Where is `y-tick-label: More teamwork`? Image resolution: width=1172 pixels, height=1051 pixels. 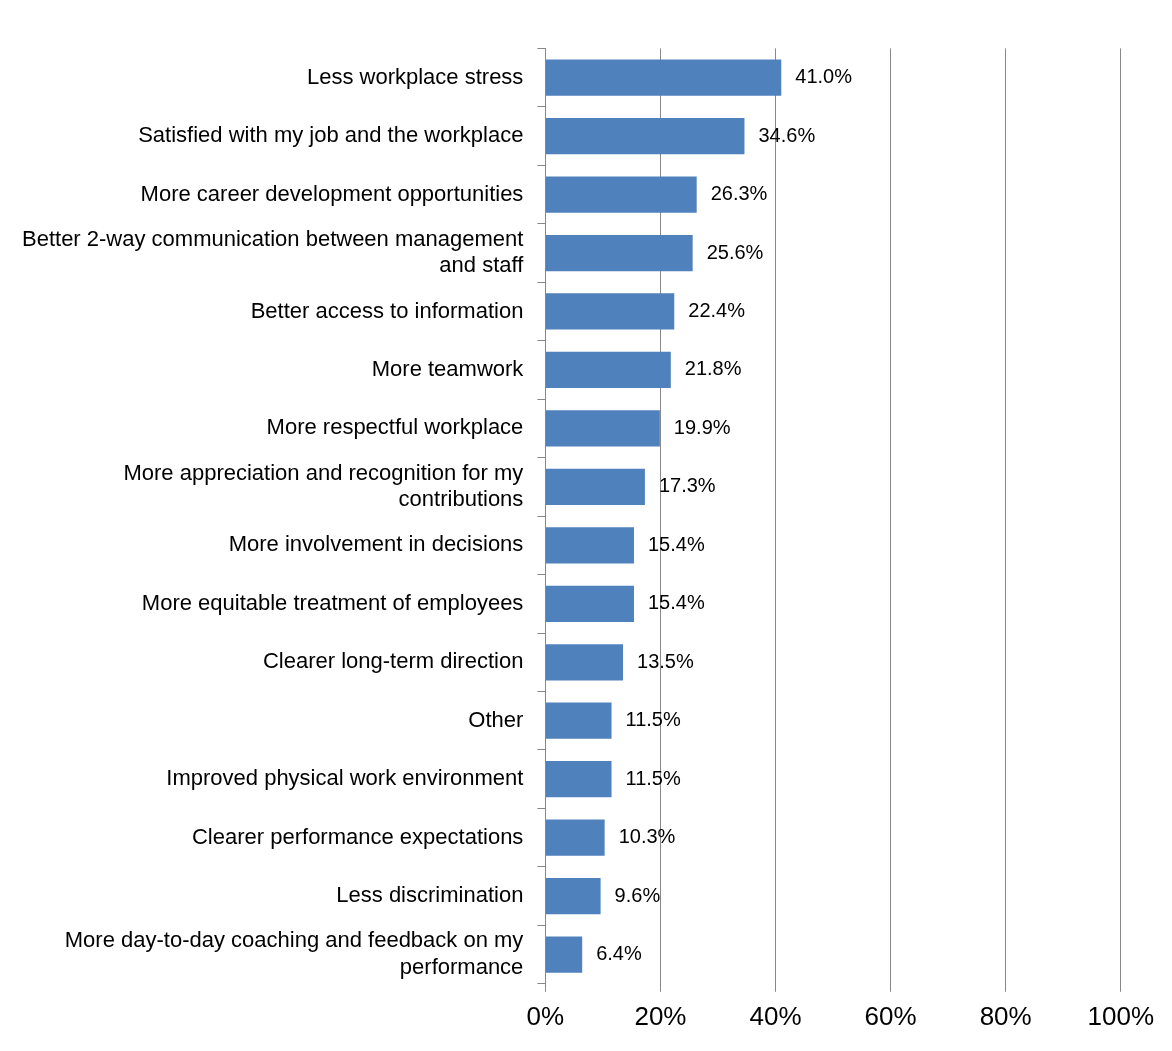 y-tick-label: More teamwork is located at coordinates (448, 369).